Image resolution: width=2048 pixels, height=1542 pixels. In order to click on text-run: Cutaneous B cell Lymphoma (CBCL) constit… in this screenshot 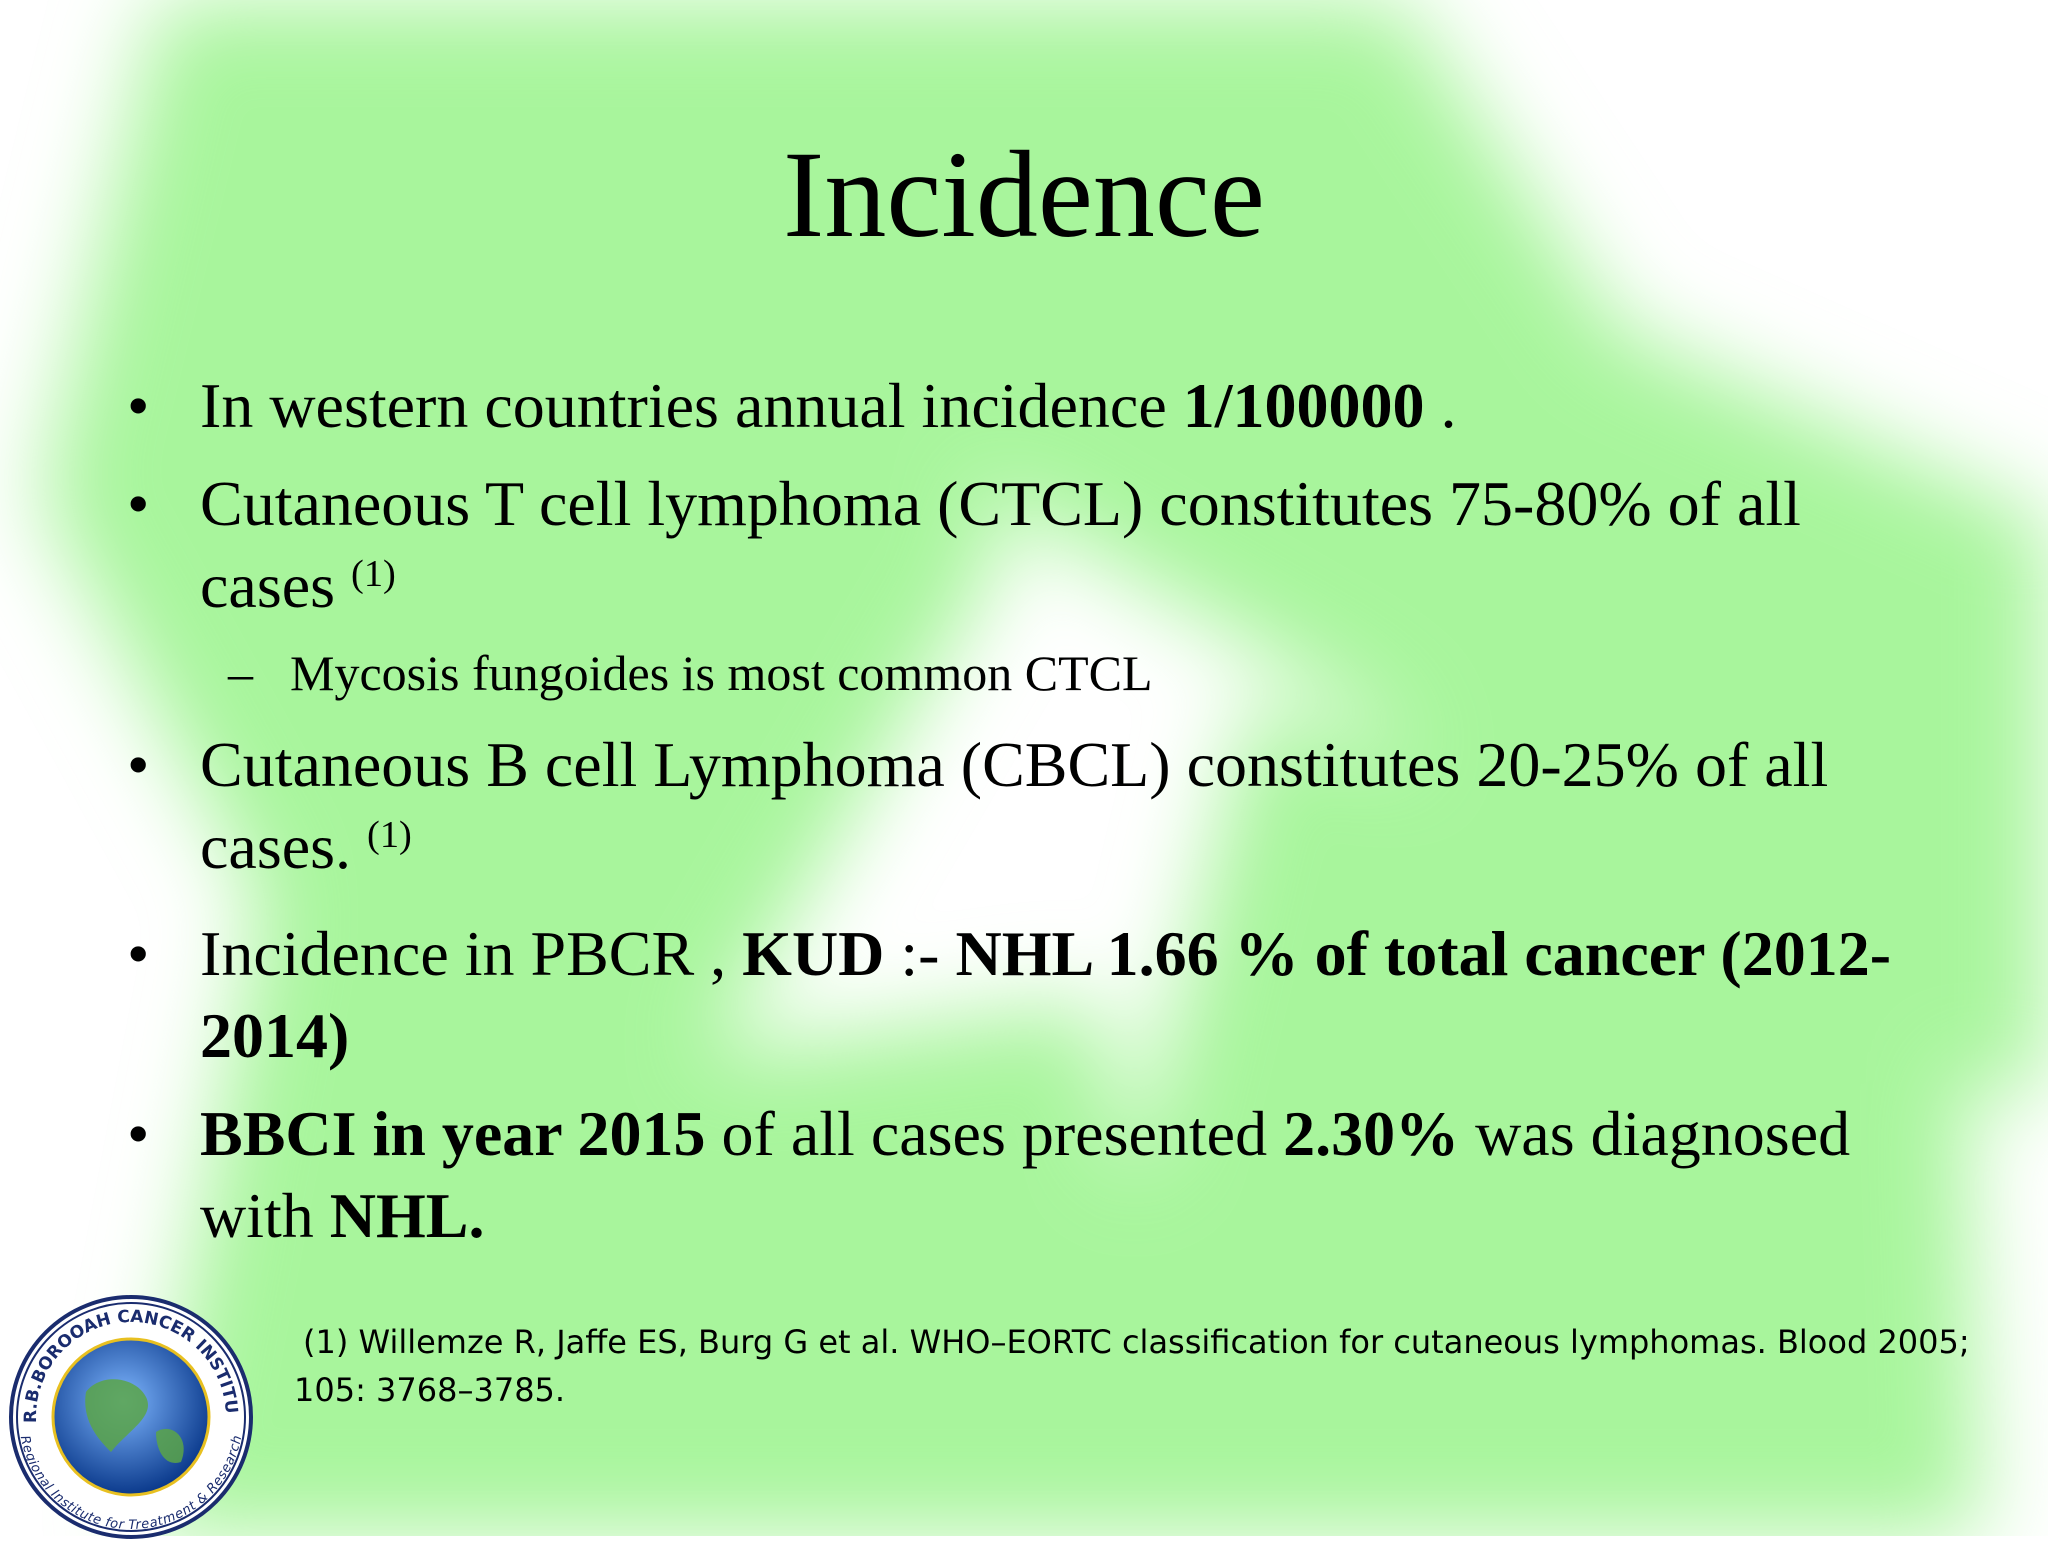, I will do `click(1014, 805)`.